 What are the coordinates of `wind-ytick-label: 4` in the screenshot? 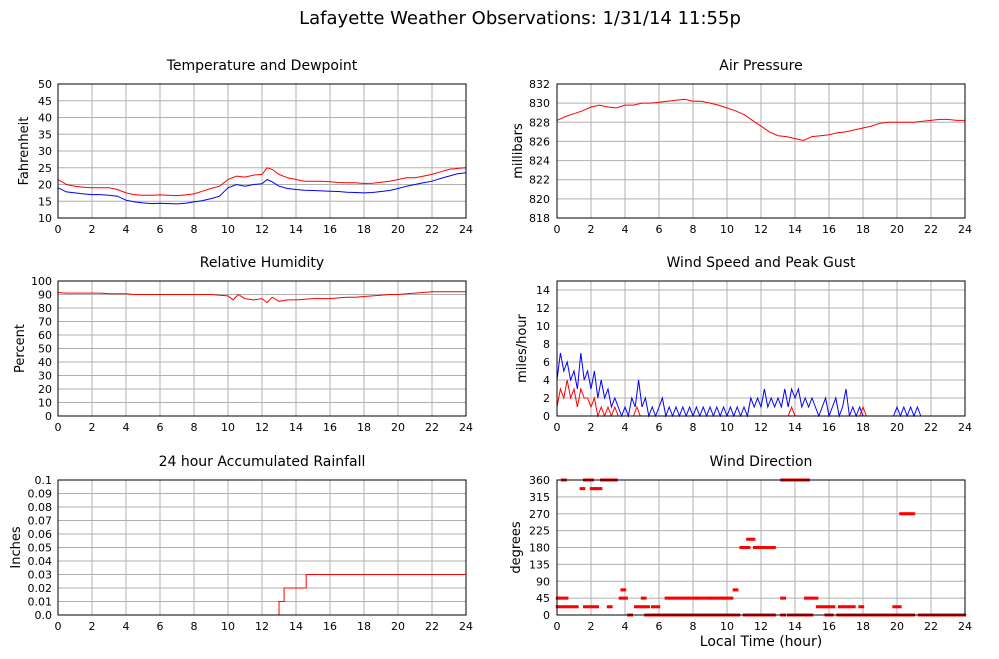 It's located at (546, 380).